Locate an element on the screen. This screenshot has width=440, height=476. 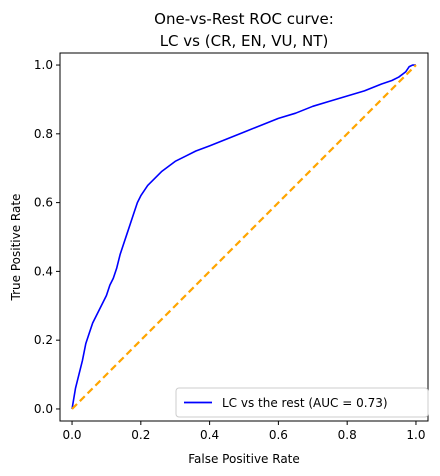
legend-box is located at coordinates (302, 402).